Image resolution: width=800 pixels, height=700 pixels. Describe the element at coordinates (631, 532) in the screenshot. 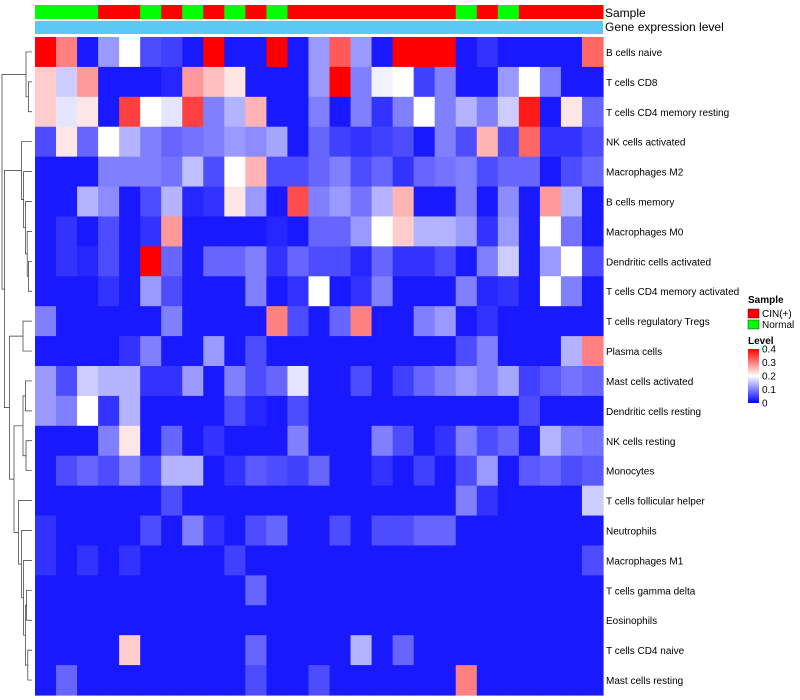

I see `row-label: Neutrophils` at that location.